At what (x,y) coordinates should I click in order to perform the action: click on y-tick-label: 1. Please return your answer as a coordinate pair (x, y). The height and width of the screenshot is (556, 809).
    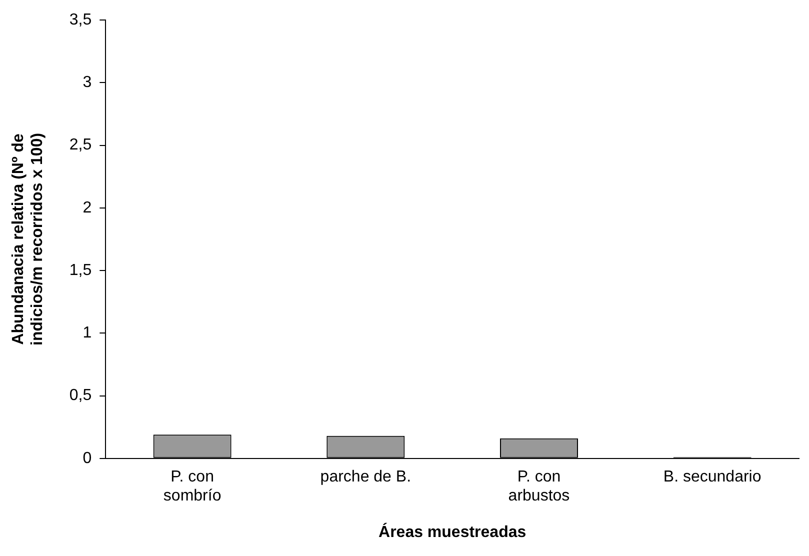
    Looking at the image, I should click on (87, 333).